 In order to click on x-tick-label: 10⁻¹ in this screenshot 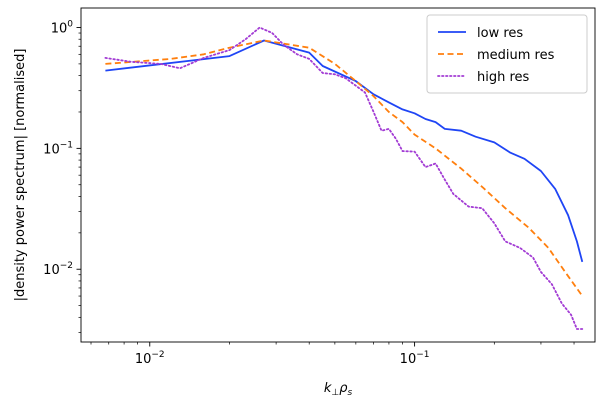, I will do `click(415, 358)`.